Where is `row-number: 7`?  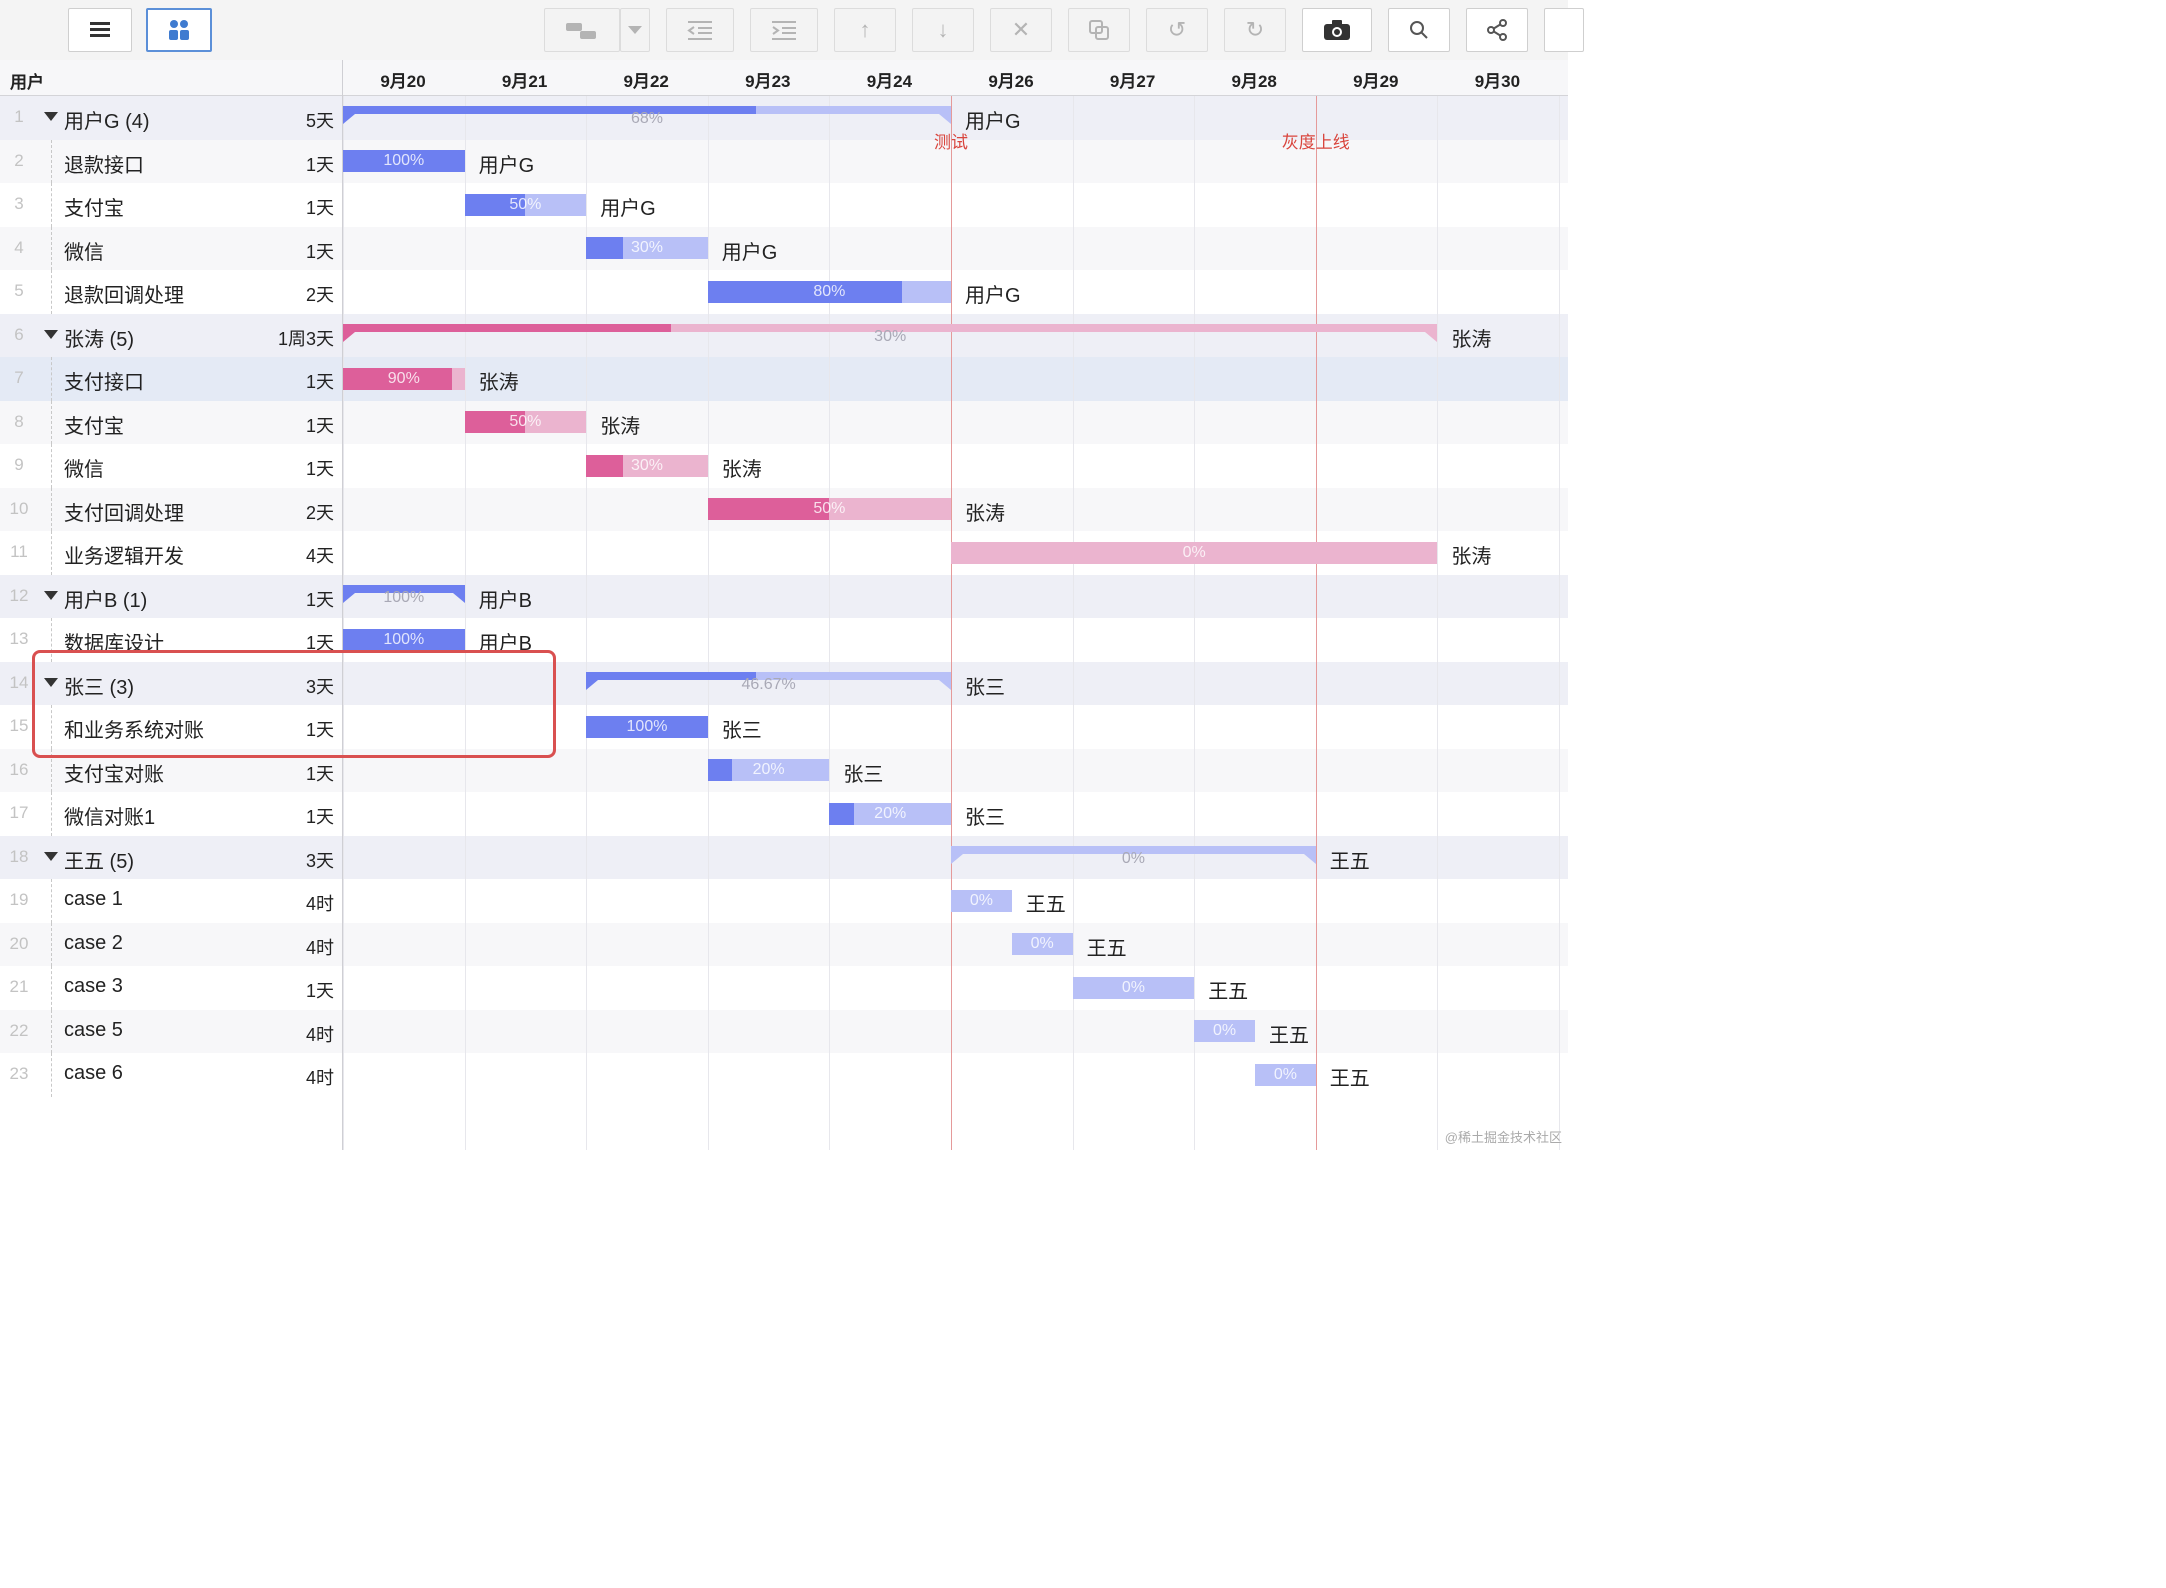 row-number: 7 is located at coordinates (19, 377).